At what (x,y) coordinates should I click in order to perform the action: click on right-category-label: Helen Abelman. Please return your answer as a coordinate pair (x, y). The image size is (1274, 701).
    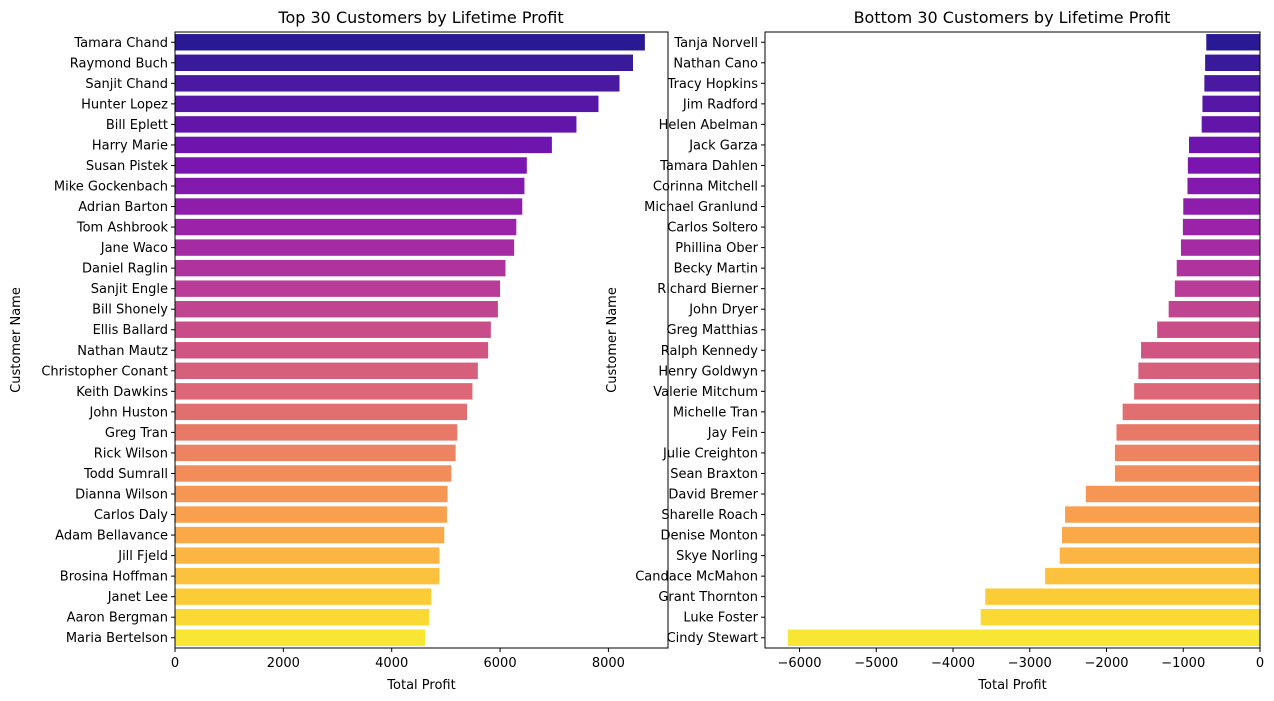
    Looking at the image, I should click on (708, 125).